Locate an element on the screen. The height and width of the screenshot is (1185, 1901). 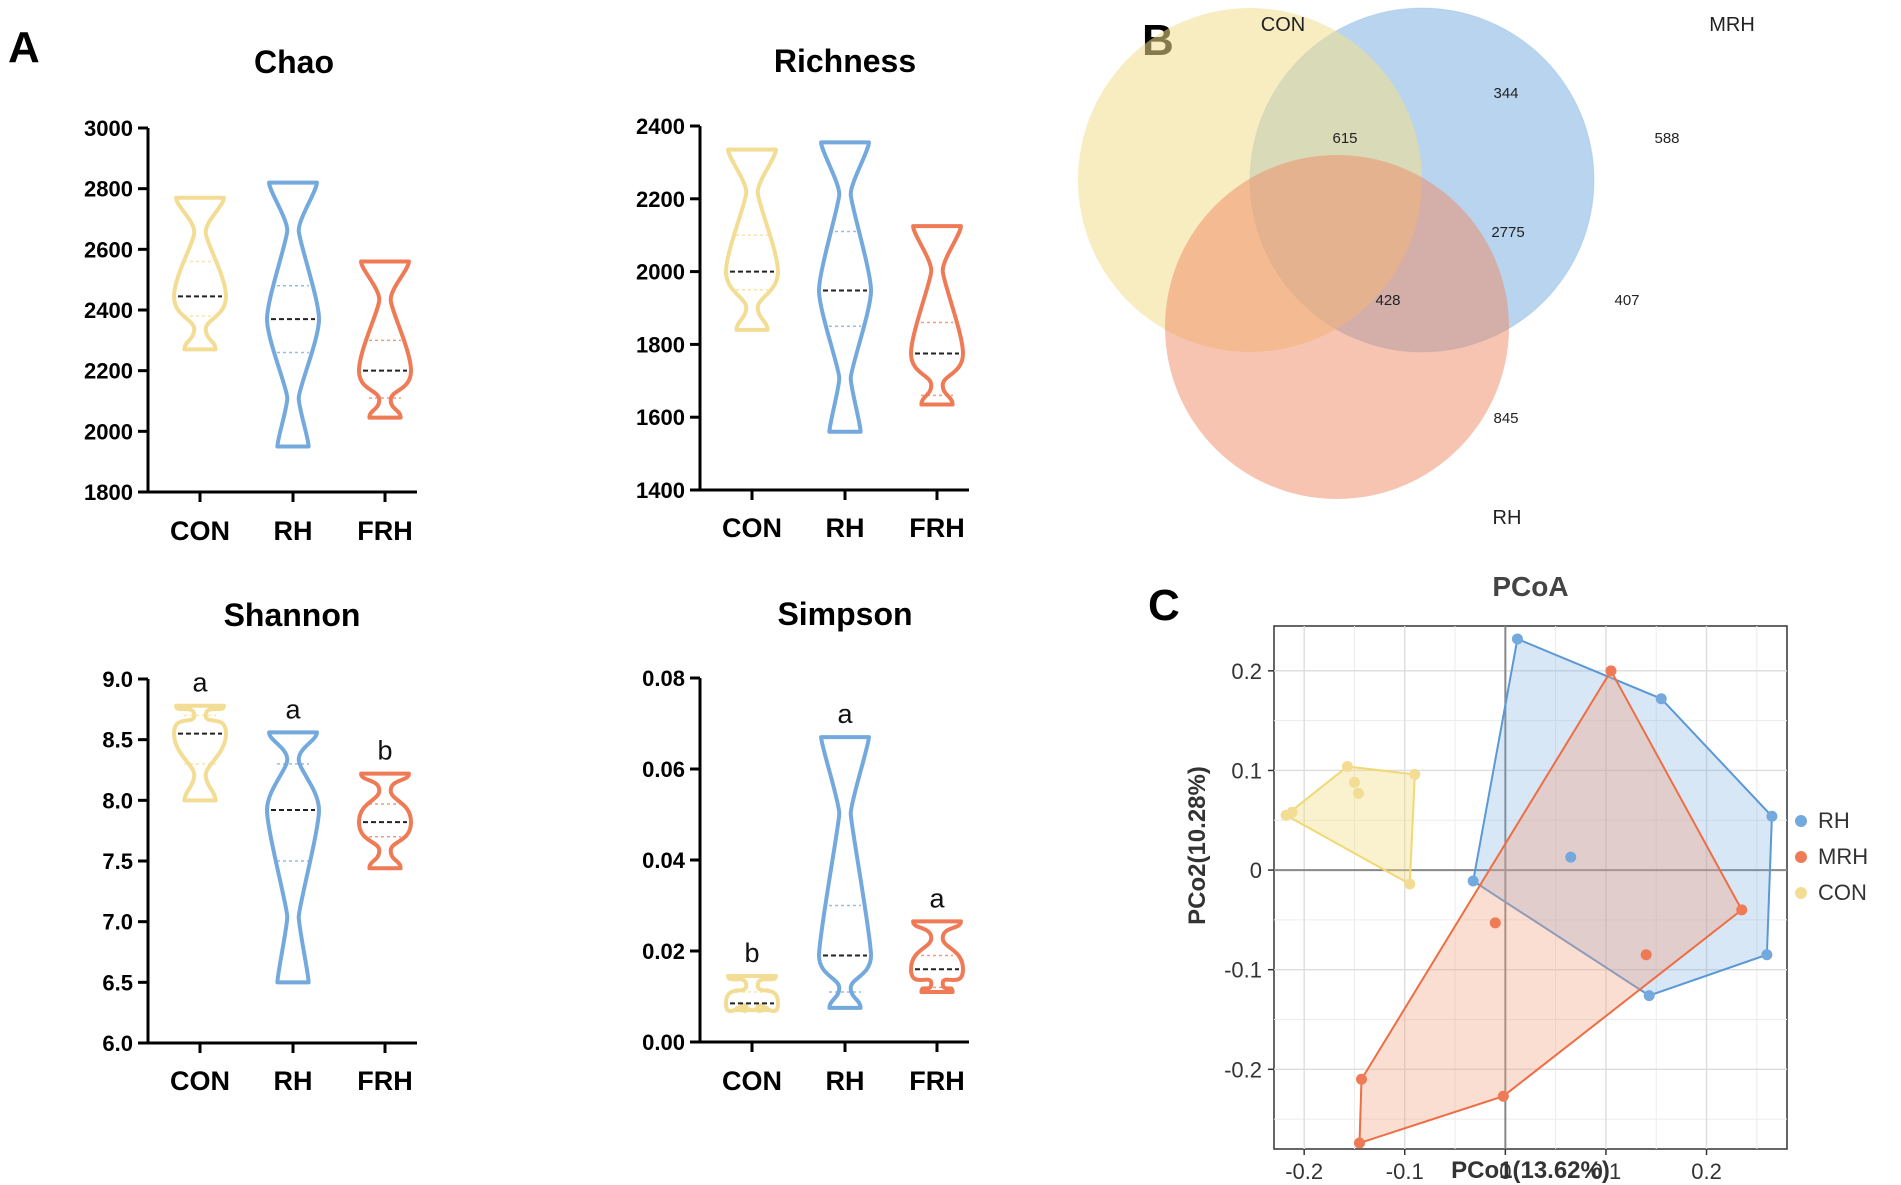
y-axis-label: PCo2(10.28%) is located at coordinates (1197, 845).